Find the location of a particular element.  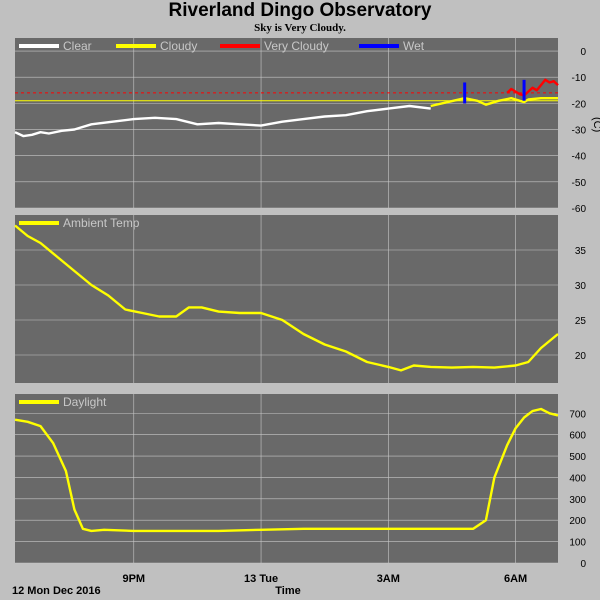

x-tick-label: 3AM is located at coordinates (388, 579).